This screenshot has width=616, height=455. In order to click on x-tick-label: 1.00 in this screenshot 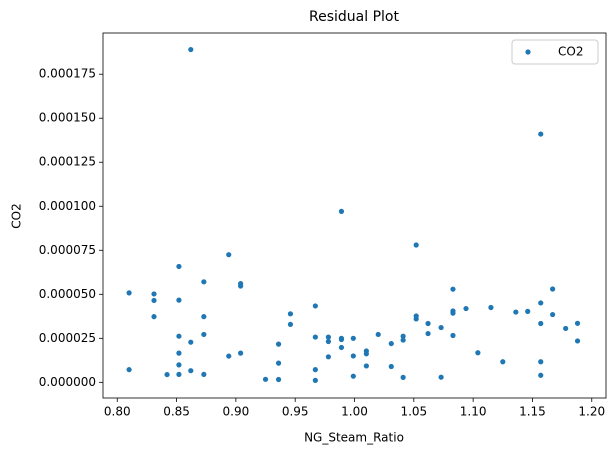, I will do `click(354, 412)`.